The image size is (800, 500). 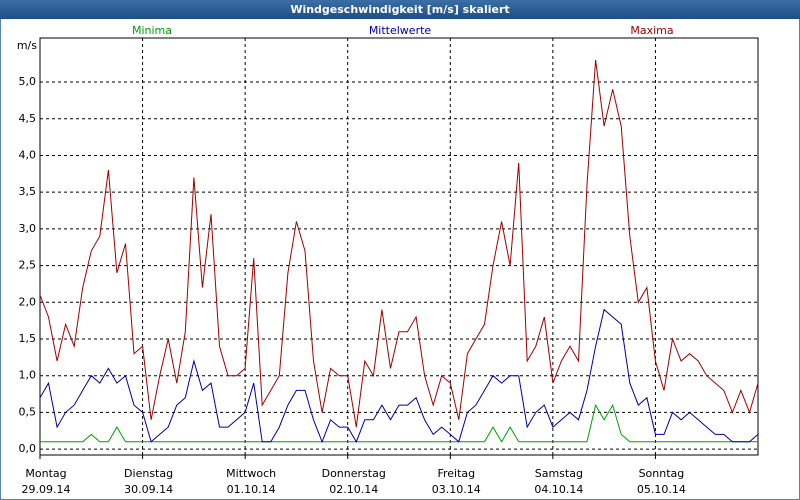 I want to click on x-tick-label: Donnerstag, so click(x=354, y=473).